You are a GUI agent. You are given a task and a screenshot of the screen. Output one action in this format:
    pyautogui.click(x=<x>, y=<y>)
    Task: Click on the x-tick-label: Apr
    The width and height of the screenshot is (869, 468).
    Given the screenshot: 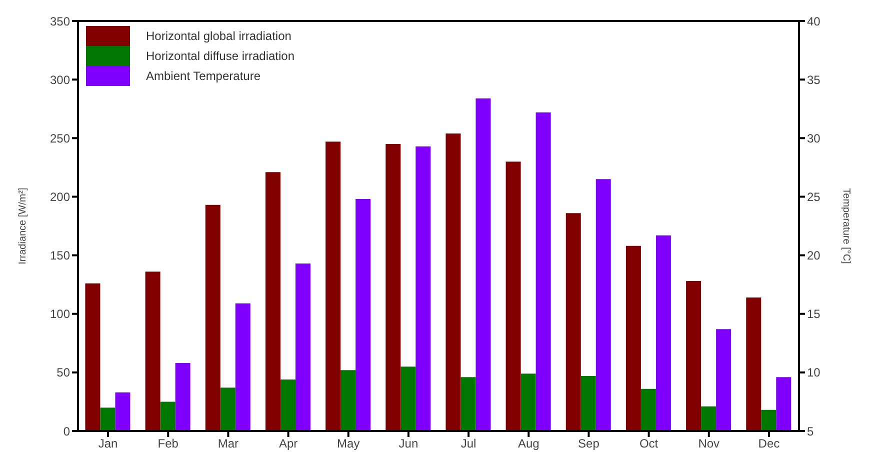 What is the action you would take?
    pyautogui.click(x=288, y=443)
    